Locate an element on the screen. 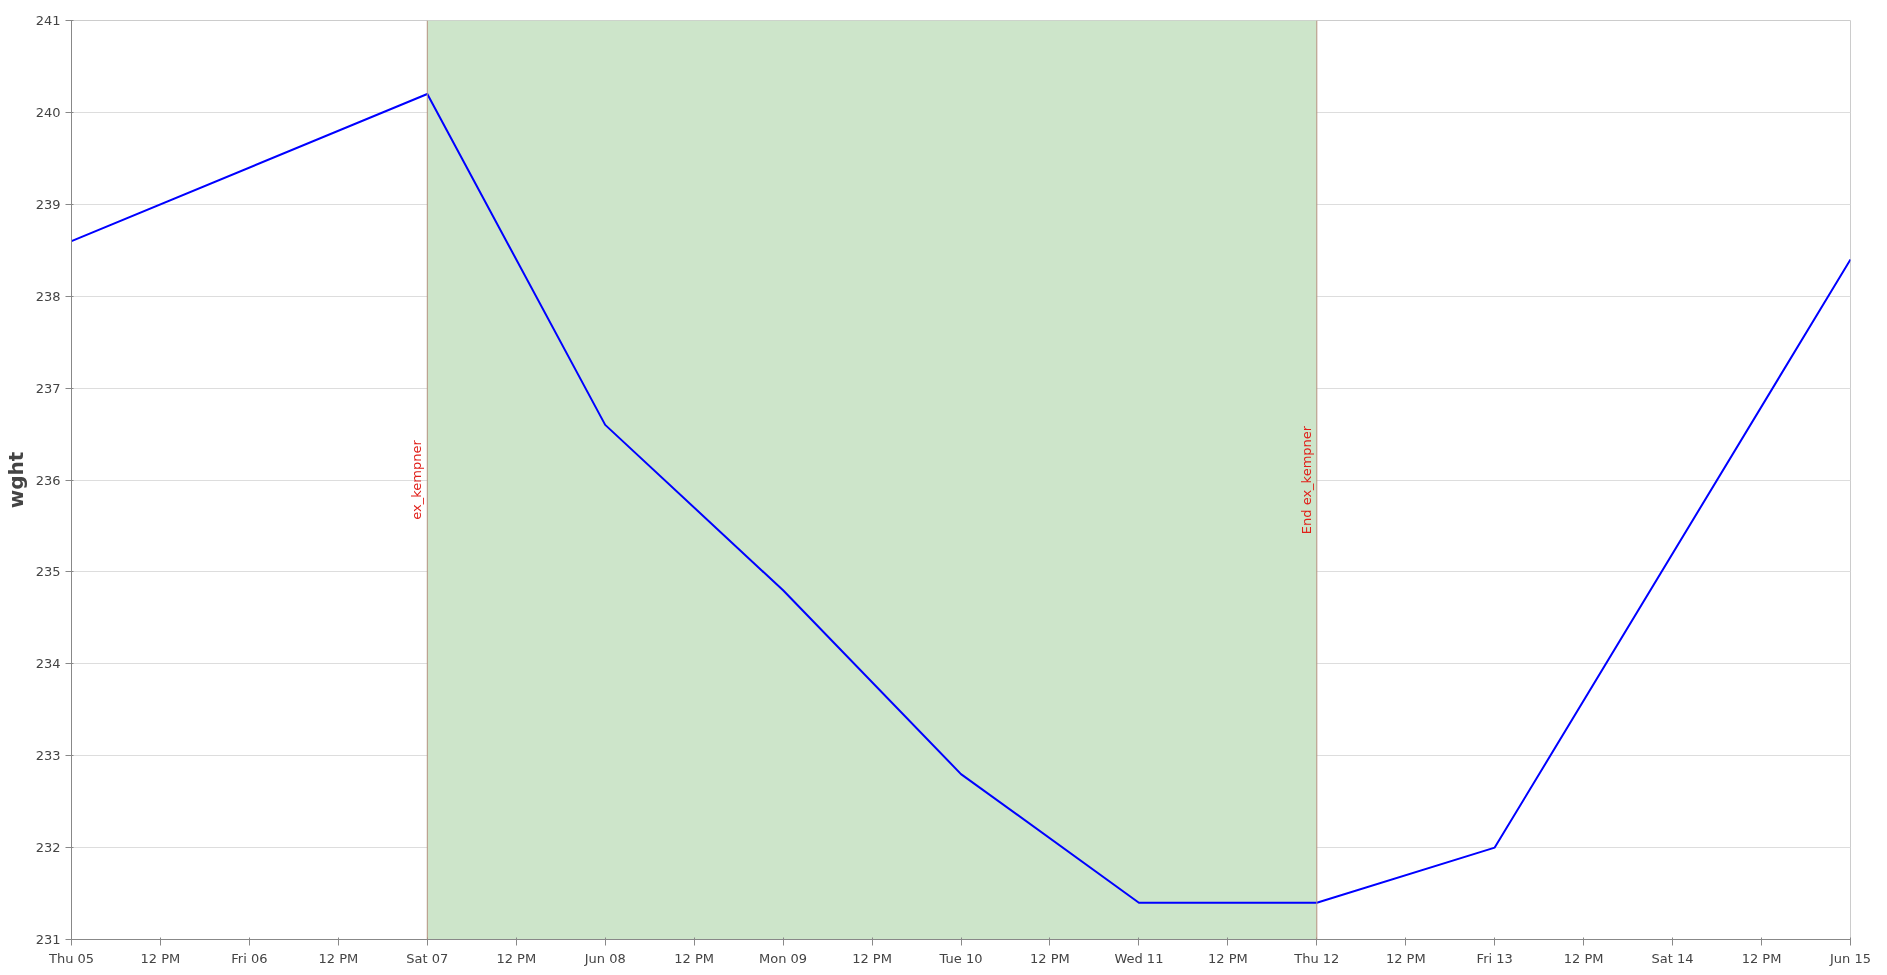 Image resolution: width=1887 pixels, height=975 pixels. y-tick-label: 236 is located at coordinates (48, 480).